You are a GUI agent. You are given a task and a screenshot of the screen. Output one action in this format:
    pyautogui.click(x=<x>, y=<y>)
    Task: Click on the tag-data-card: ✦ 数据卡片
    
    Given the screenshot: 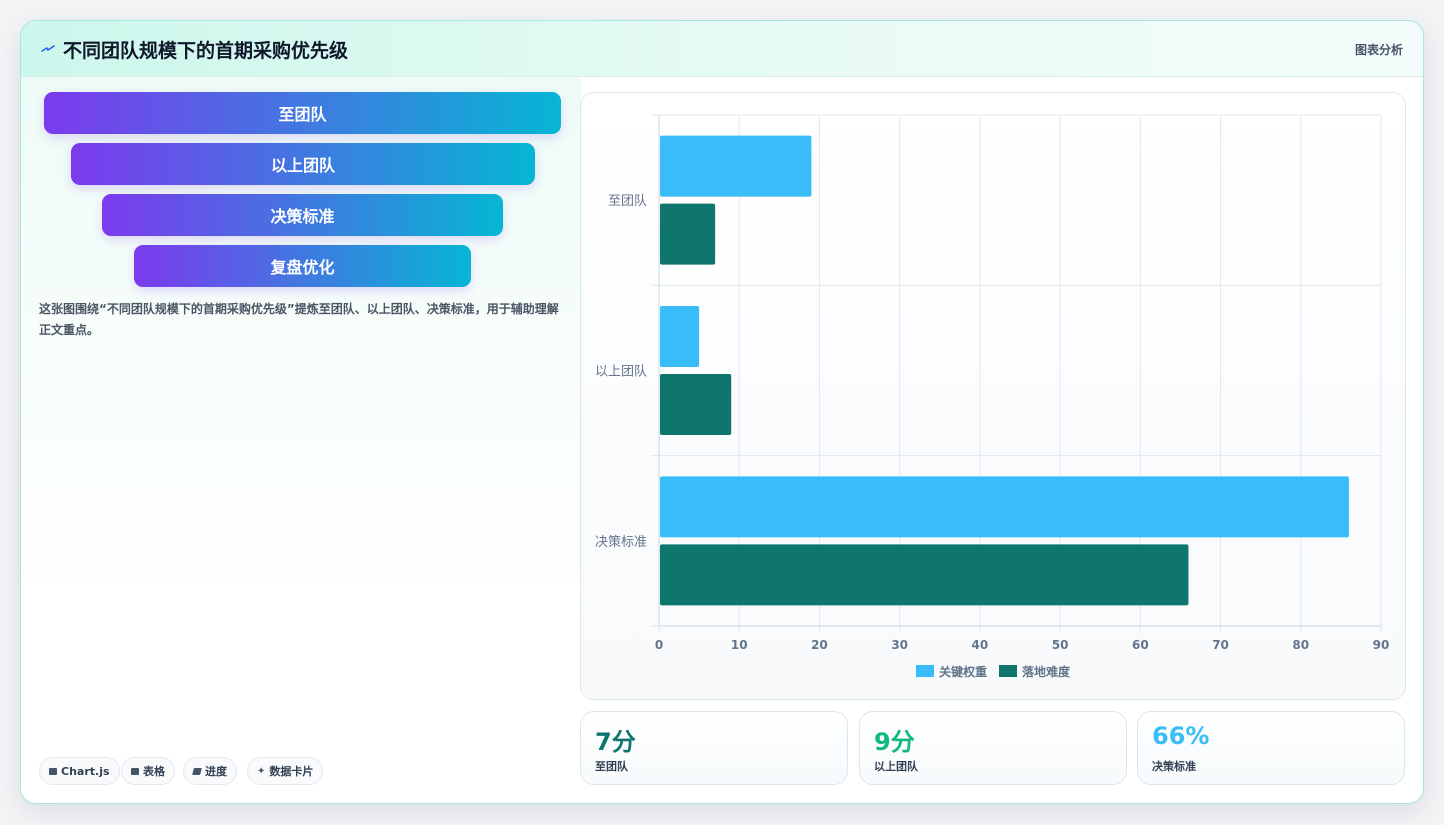 What is the action you would take?
    pyautogui.click(x=285, y=771)
    